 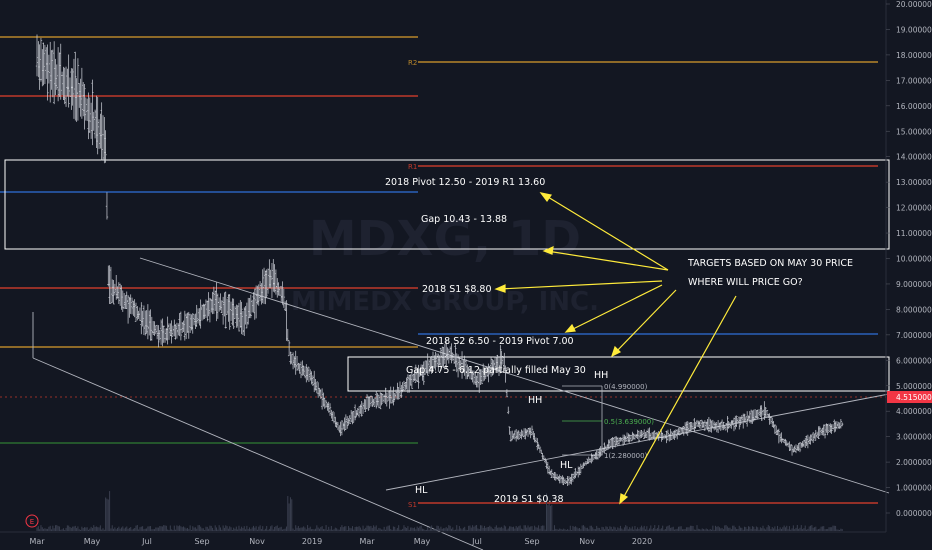 I want to click on volume-bars, so click(x=439, y=511).